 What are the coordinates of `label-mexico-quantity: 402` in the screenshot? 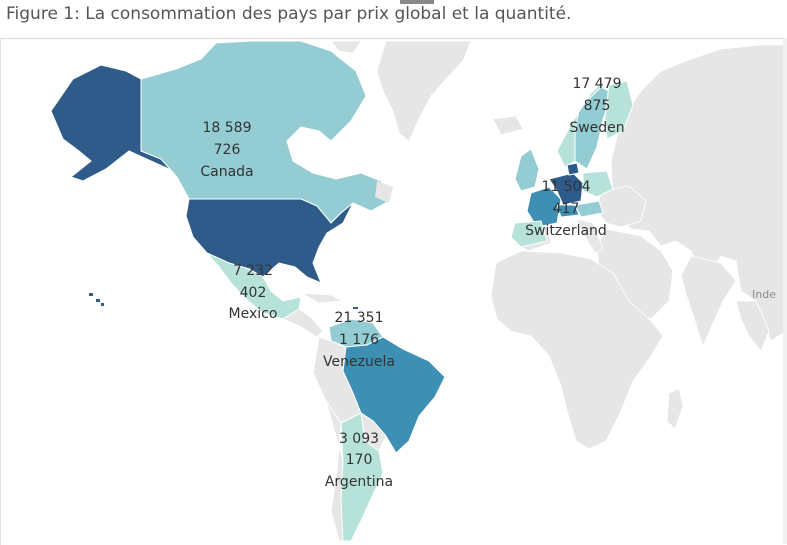 It's located at (253, 293).